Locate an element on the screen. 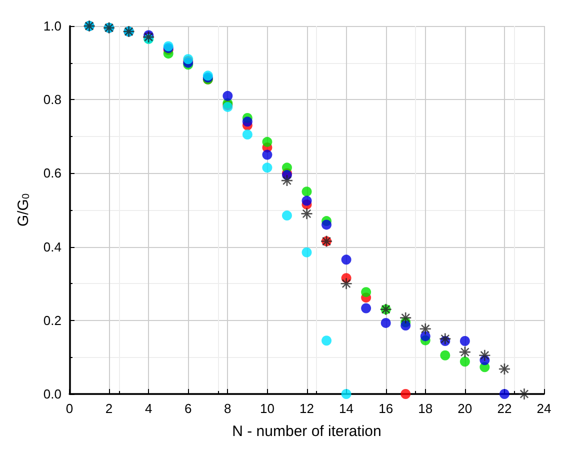  x-tick-label: 12 is located at coordinates (307, 408).